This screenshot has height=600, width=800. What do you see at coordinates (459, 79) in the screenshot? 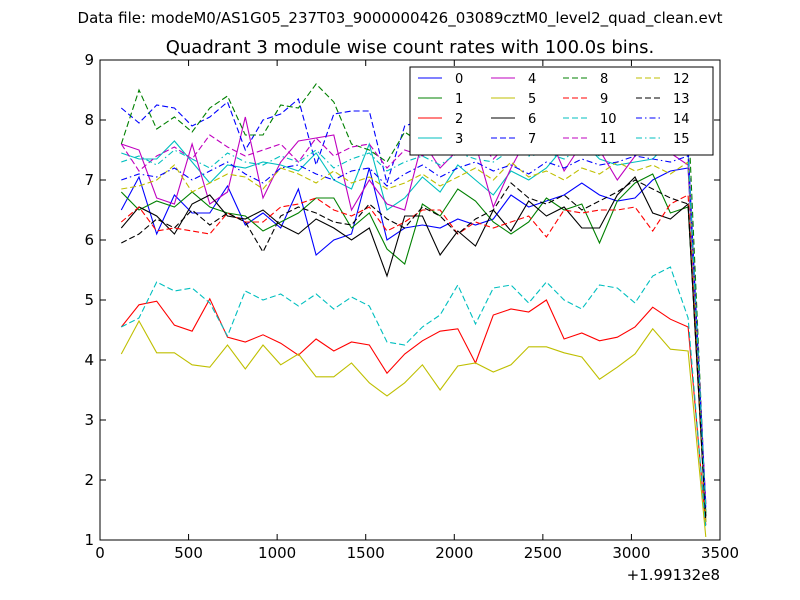
I see `legend-label-0: 0` at bounding box center [459, 79].